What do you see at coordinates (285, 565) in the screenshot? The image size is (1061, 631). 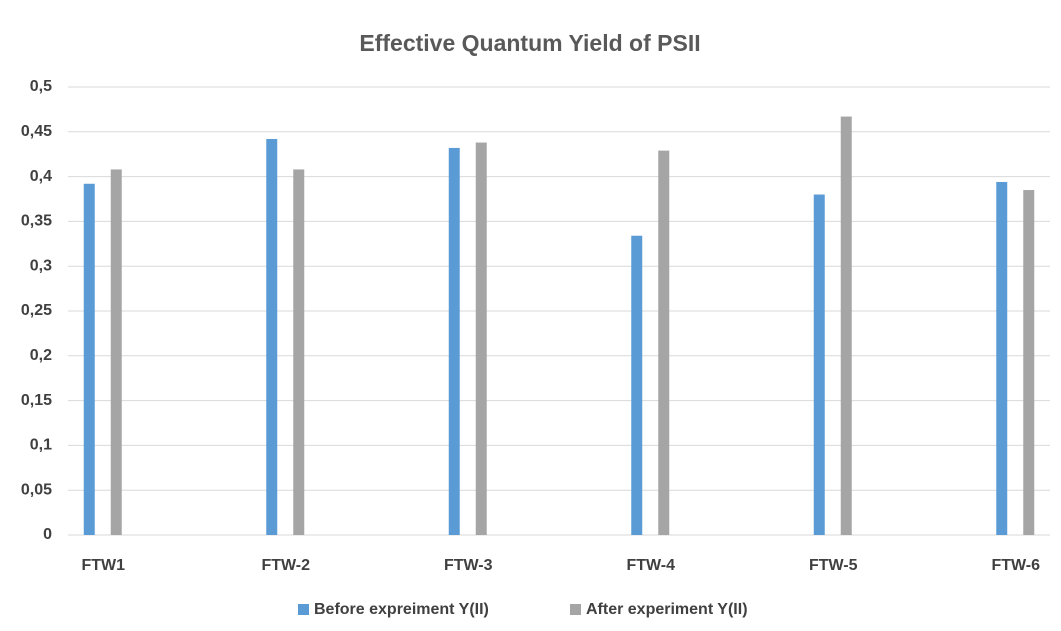 I see `x-tick-label: FTW-2` at bounding box center [285, 565].